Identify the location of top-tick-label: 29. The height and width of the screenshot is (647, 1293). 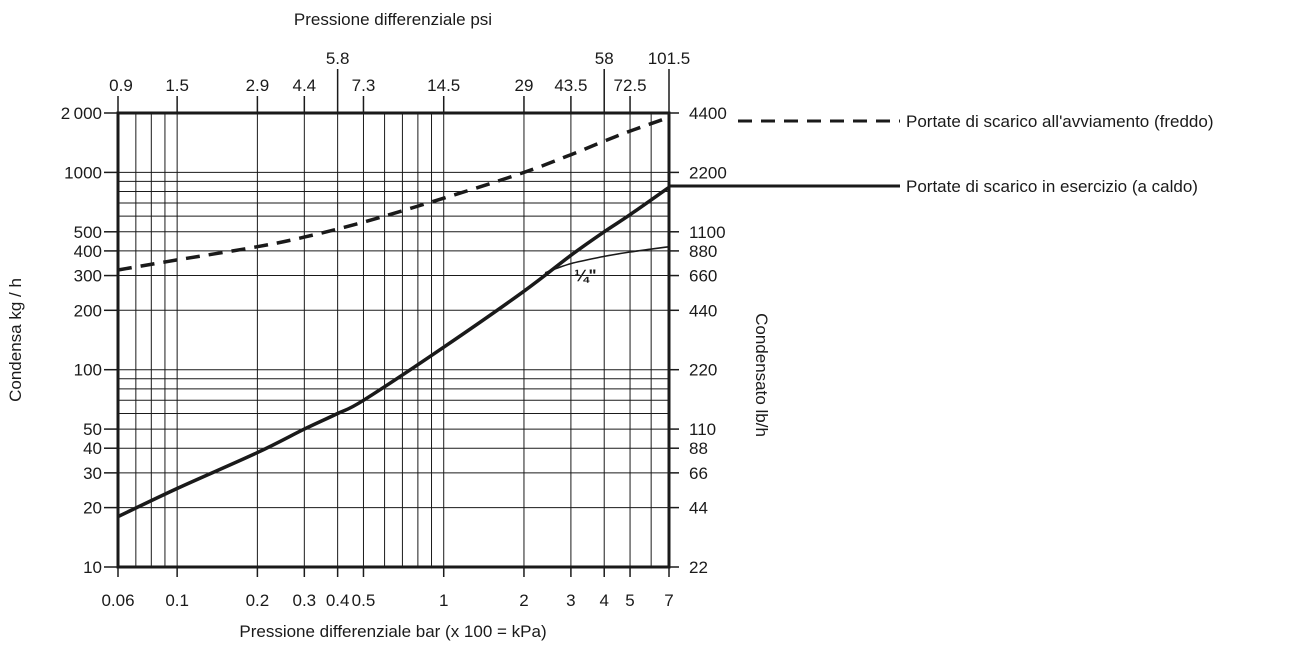
(524, 85).